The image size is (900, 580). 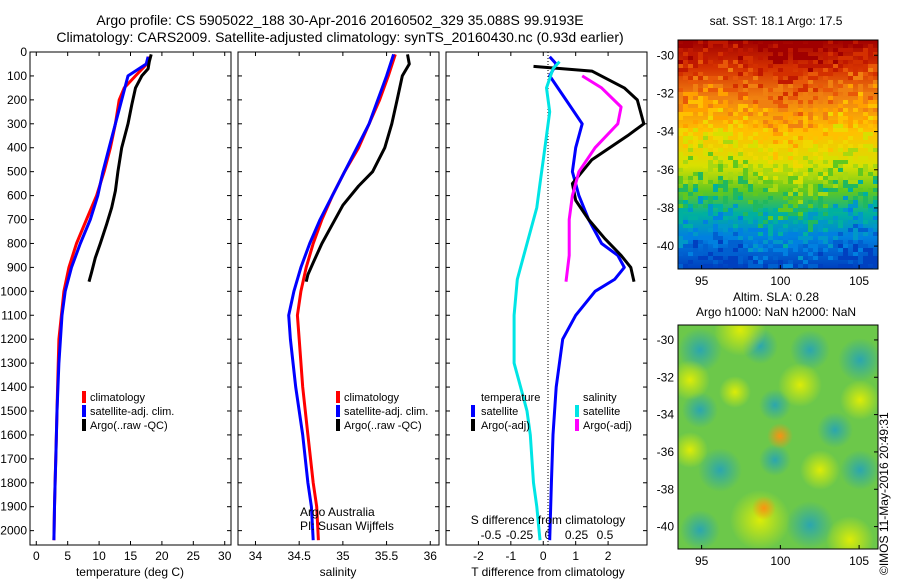 What do you see at coordinates (694, 380) in the screenshot?
I see `sla-anomaly` at bounding box center [694, 380].